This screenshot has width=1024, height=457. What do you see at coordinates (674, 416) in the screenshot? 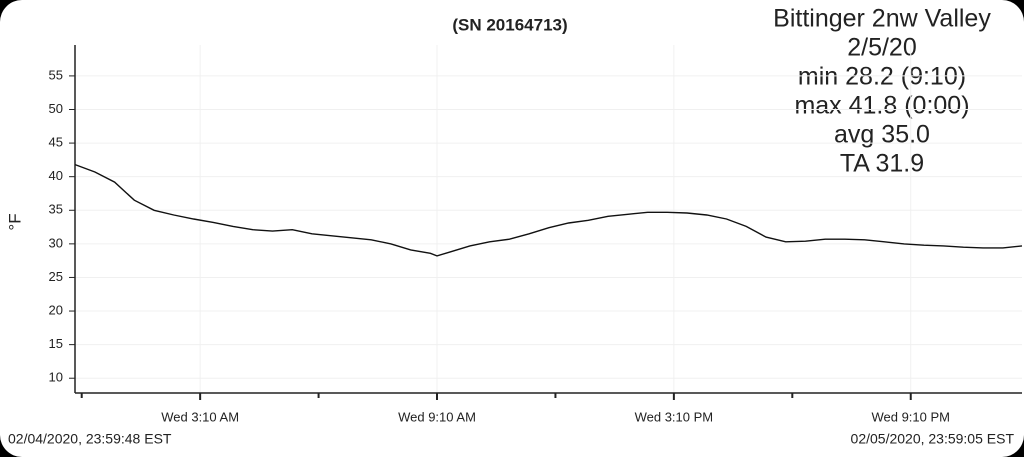
I see `x-tick-label: Wed 3:10 PM` at bounding box center [674, 416].